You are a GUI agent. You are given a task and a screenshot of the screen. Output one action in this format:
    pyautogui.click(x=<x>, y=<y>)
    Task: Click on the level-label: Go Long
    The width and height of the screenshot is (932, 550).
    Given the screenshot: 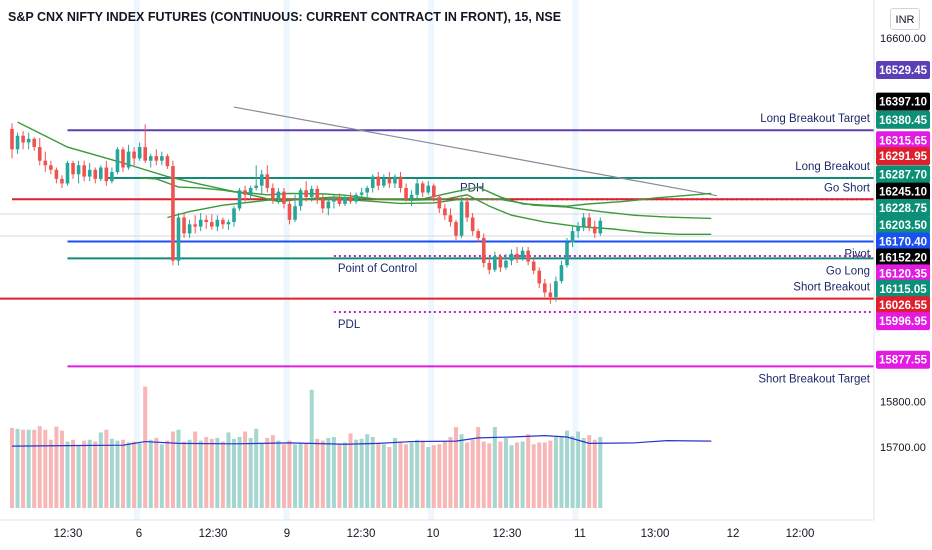 What is the action you would take?
    pyautogui.click(x=848, y=271)
    